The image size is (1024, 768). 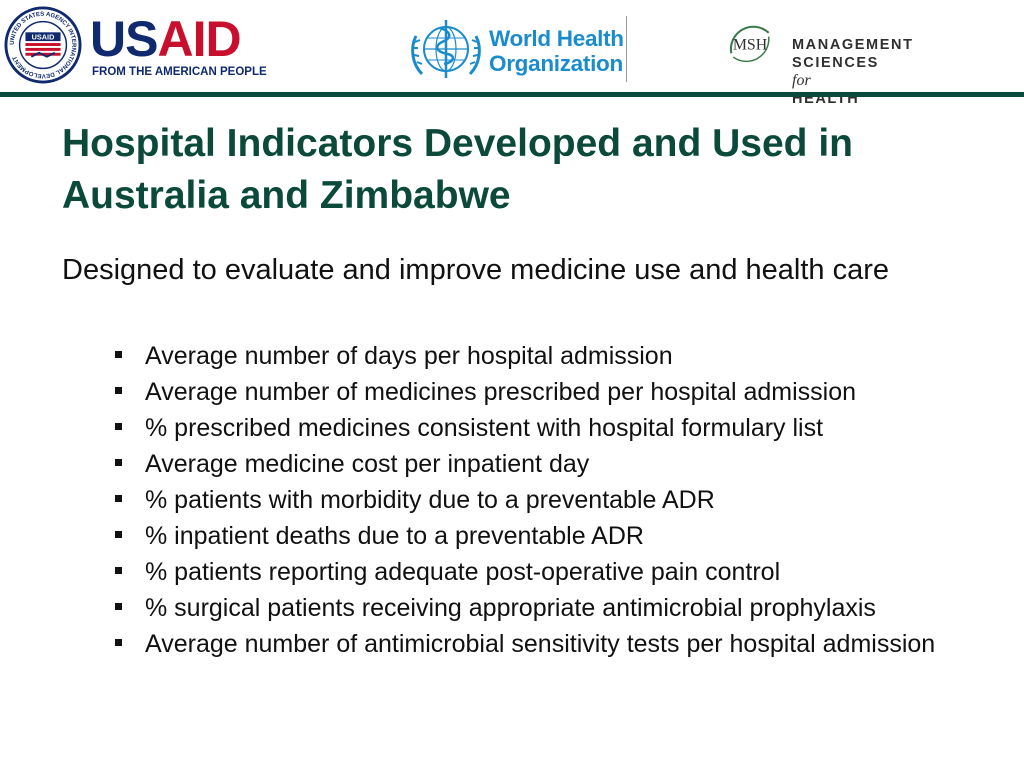 What do you see at coordinates (853, 45) in the screenshot?
I see `msh-line1: Management` at bounding box center [853, 45].